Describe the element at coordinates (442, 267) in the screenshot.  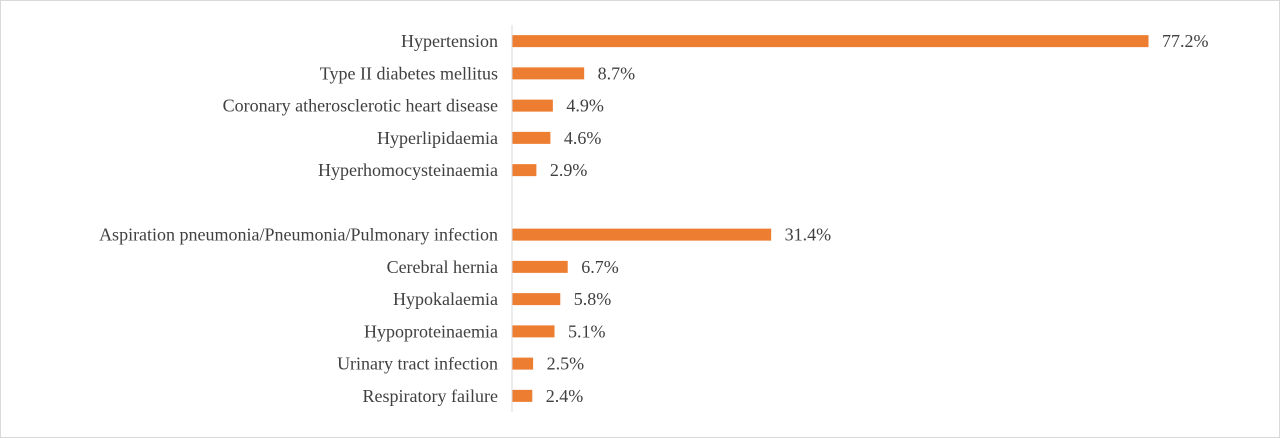
I see `category-label: Cerebral hernia` at that location.